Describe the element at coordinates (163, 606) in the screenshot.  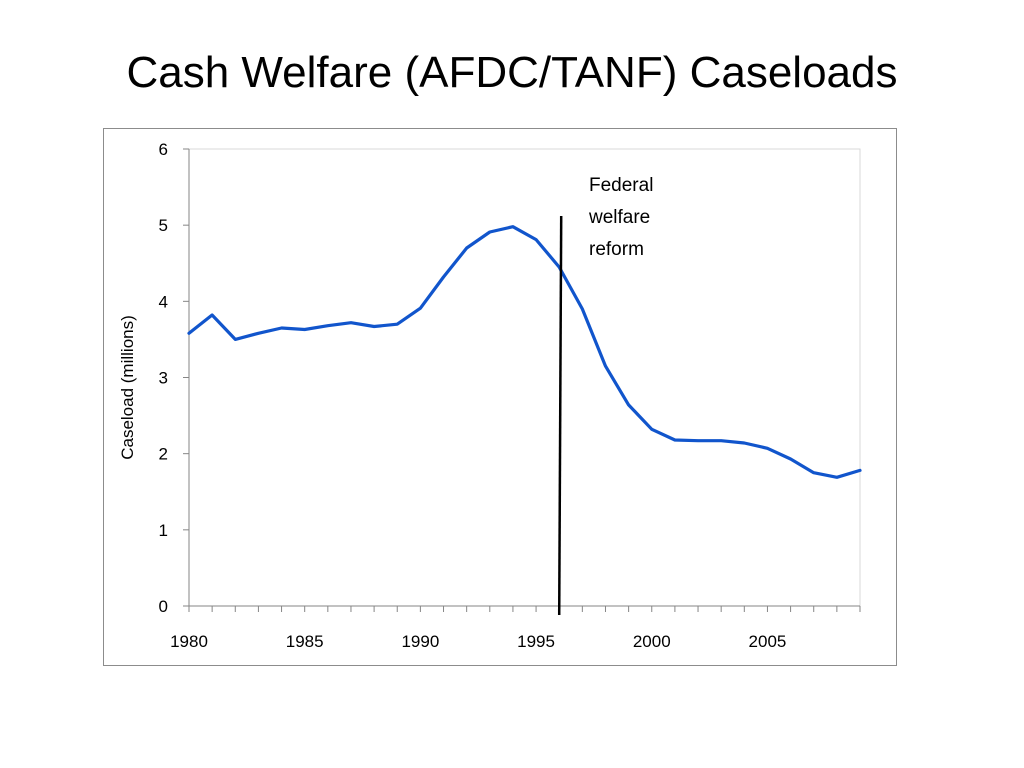
I see `y-tick-label: 0` at that location.